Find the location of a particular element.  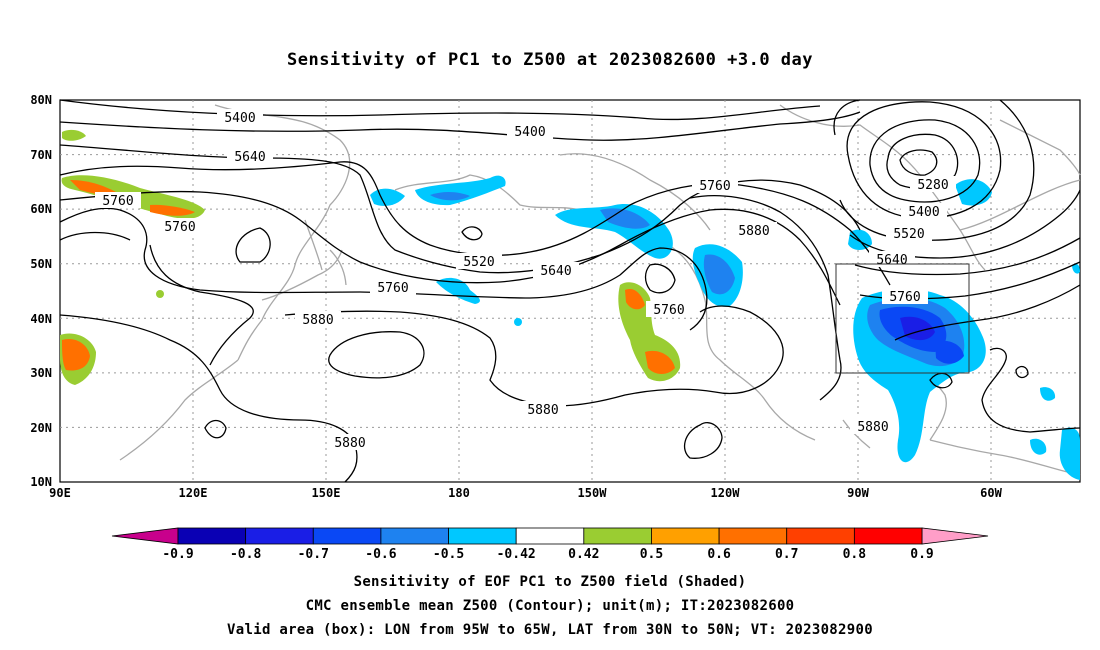

colorbar-segments is located at coordinates (550, 536).